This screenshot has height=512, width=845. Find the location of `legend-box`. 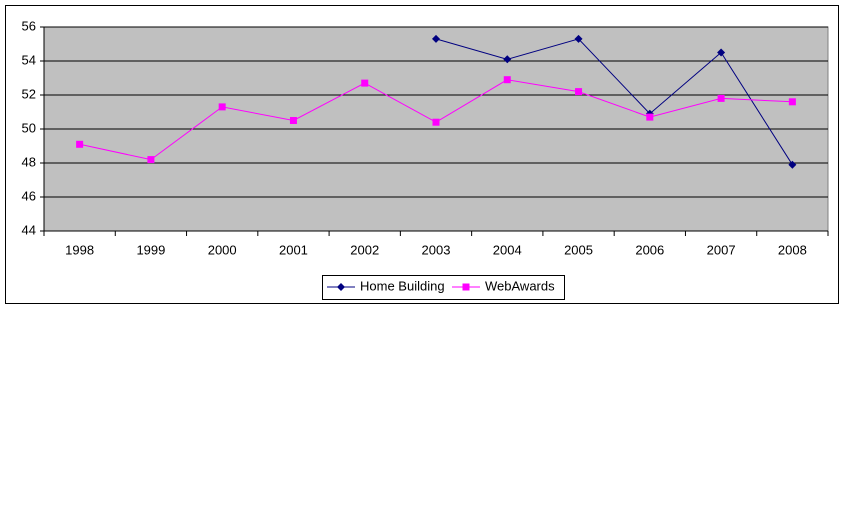

legend-box is located at coordinates (443, 287).